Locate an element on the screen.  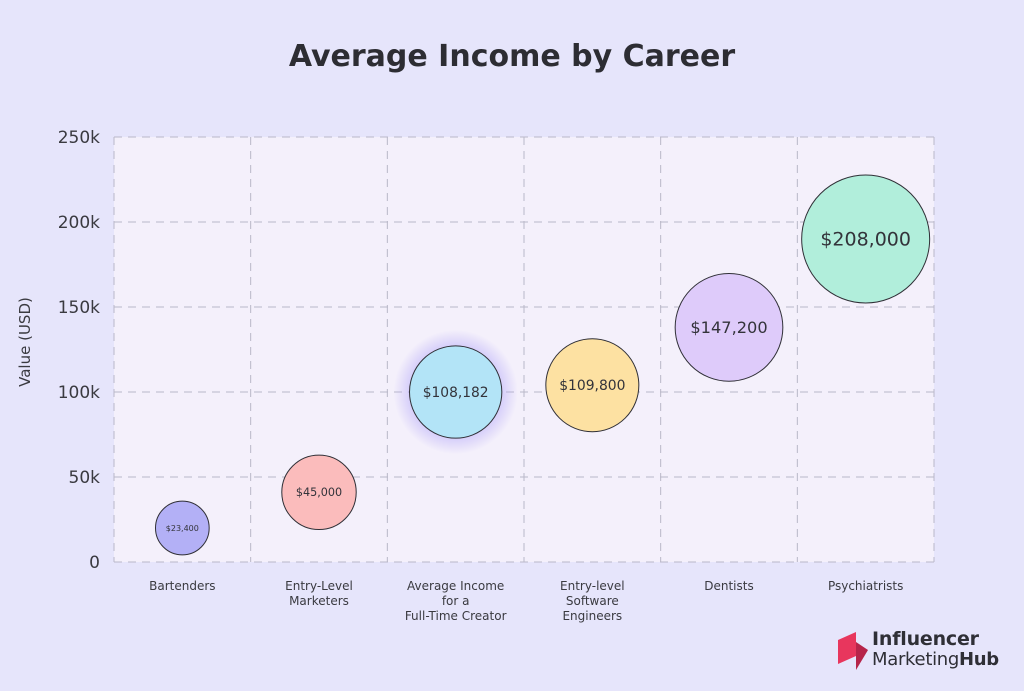
y-tick-label: 50k is located at coordinates (85, 478).